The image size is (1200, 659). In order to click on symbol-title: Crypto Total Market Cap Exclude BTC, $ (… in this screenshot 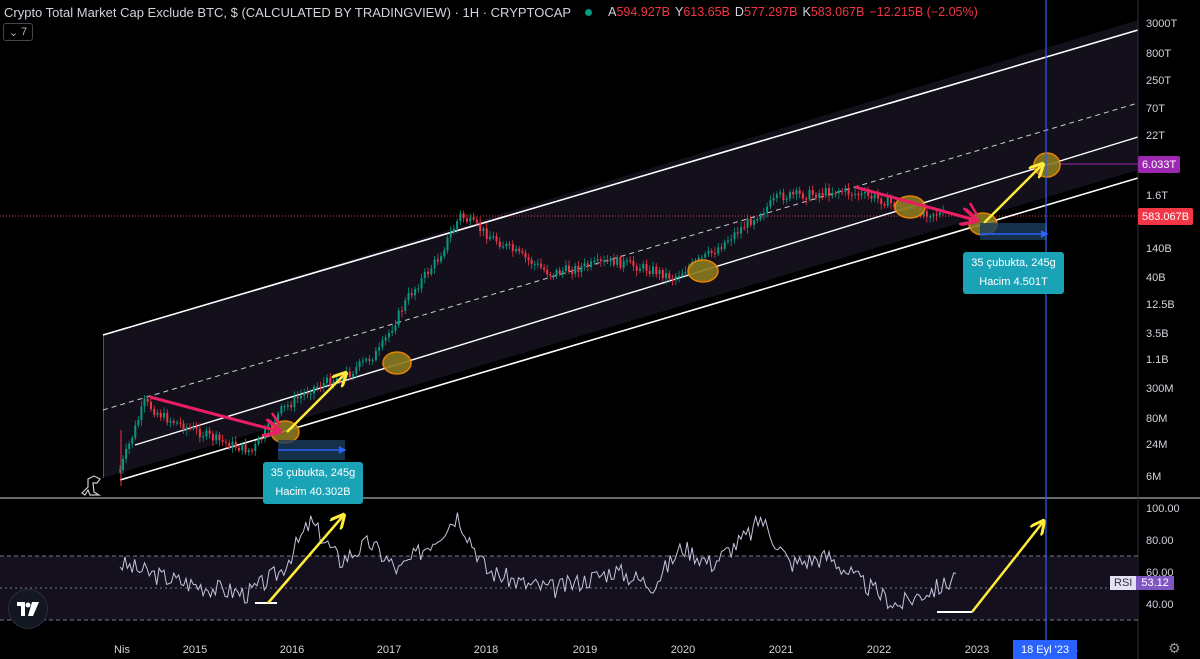, I will do `click(288, 12)`.